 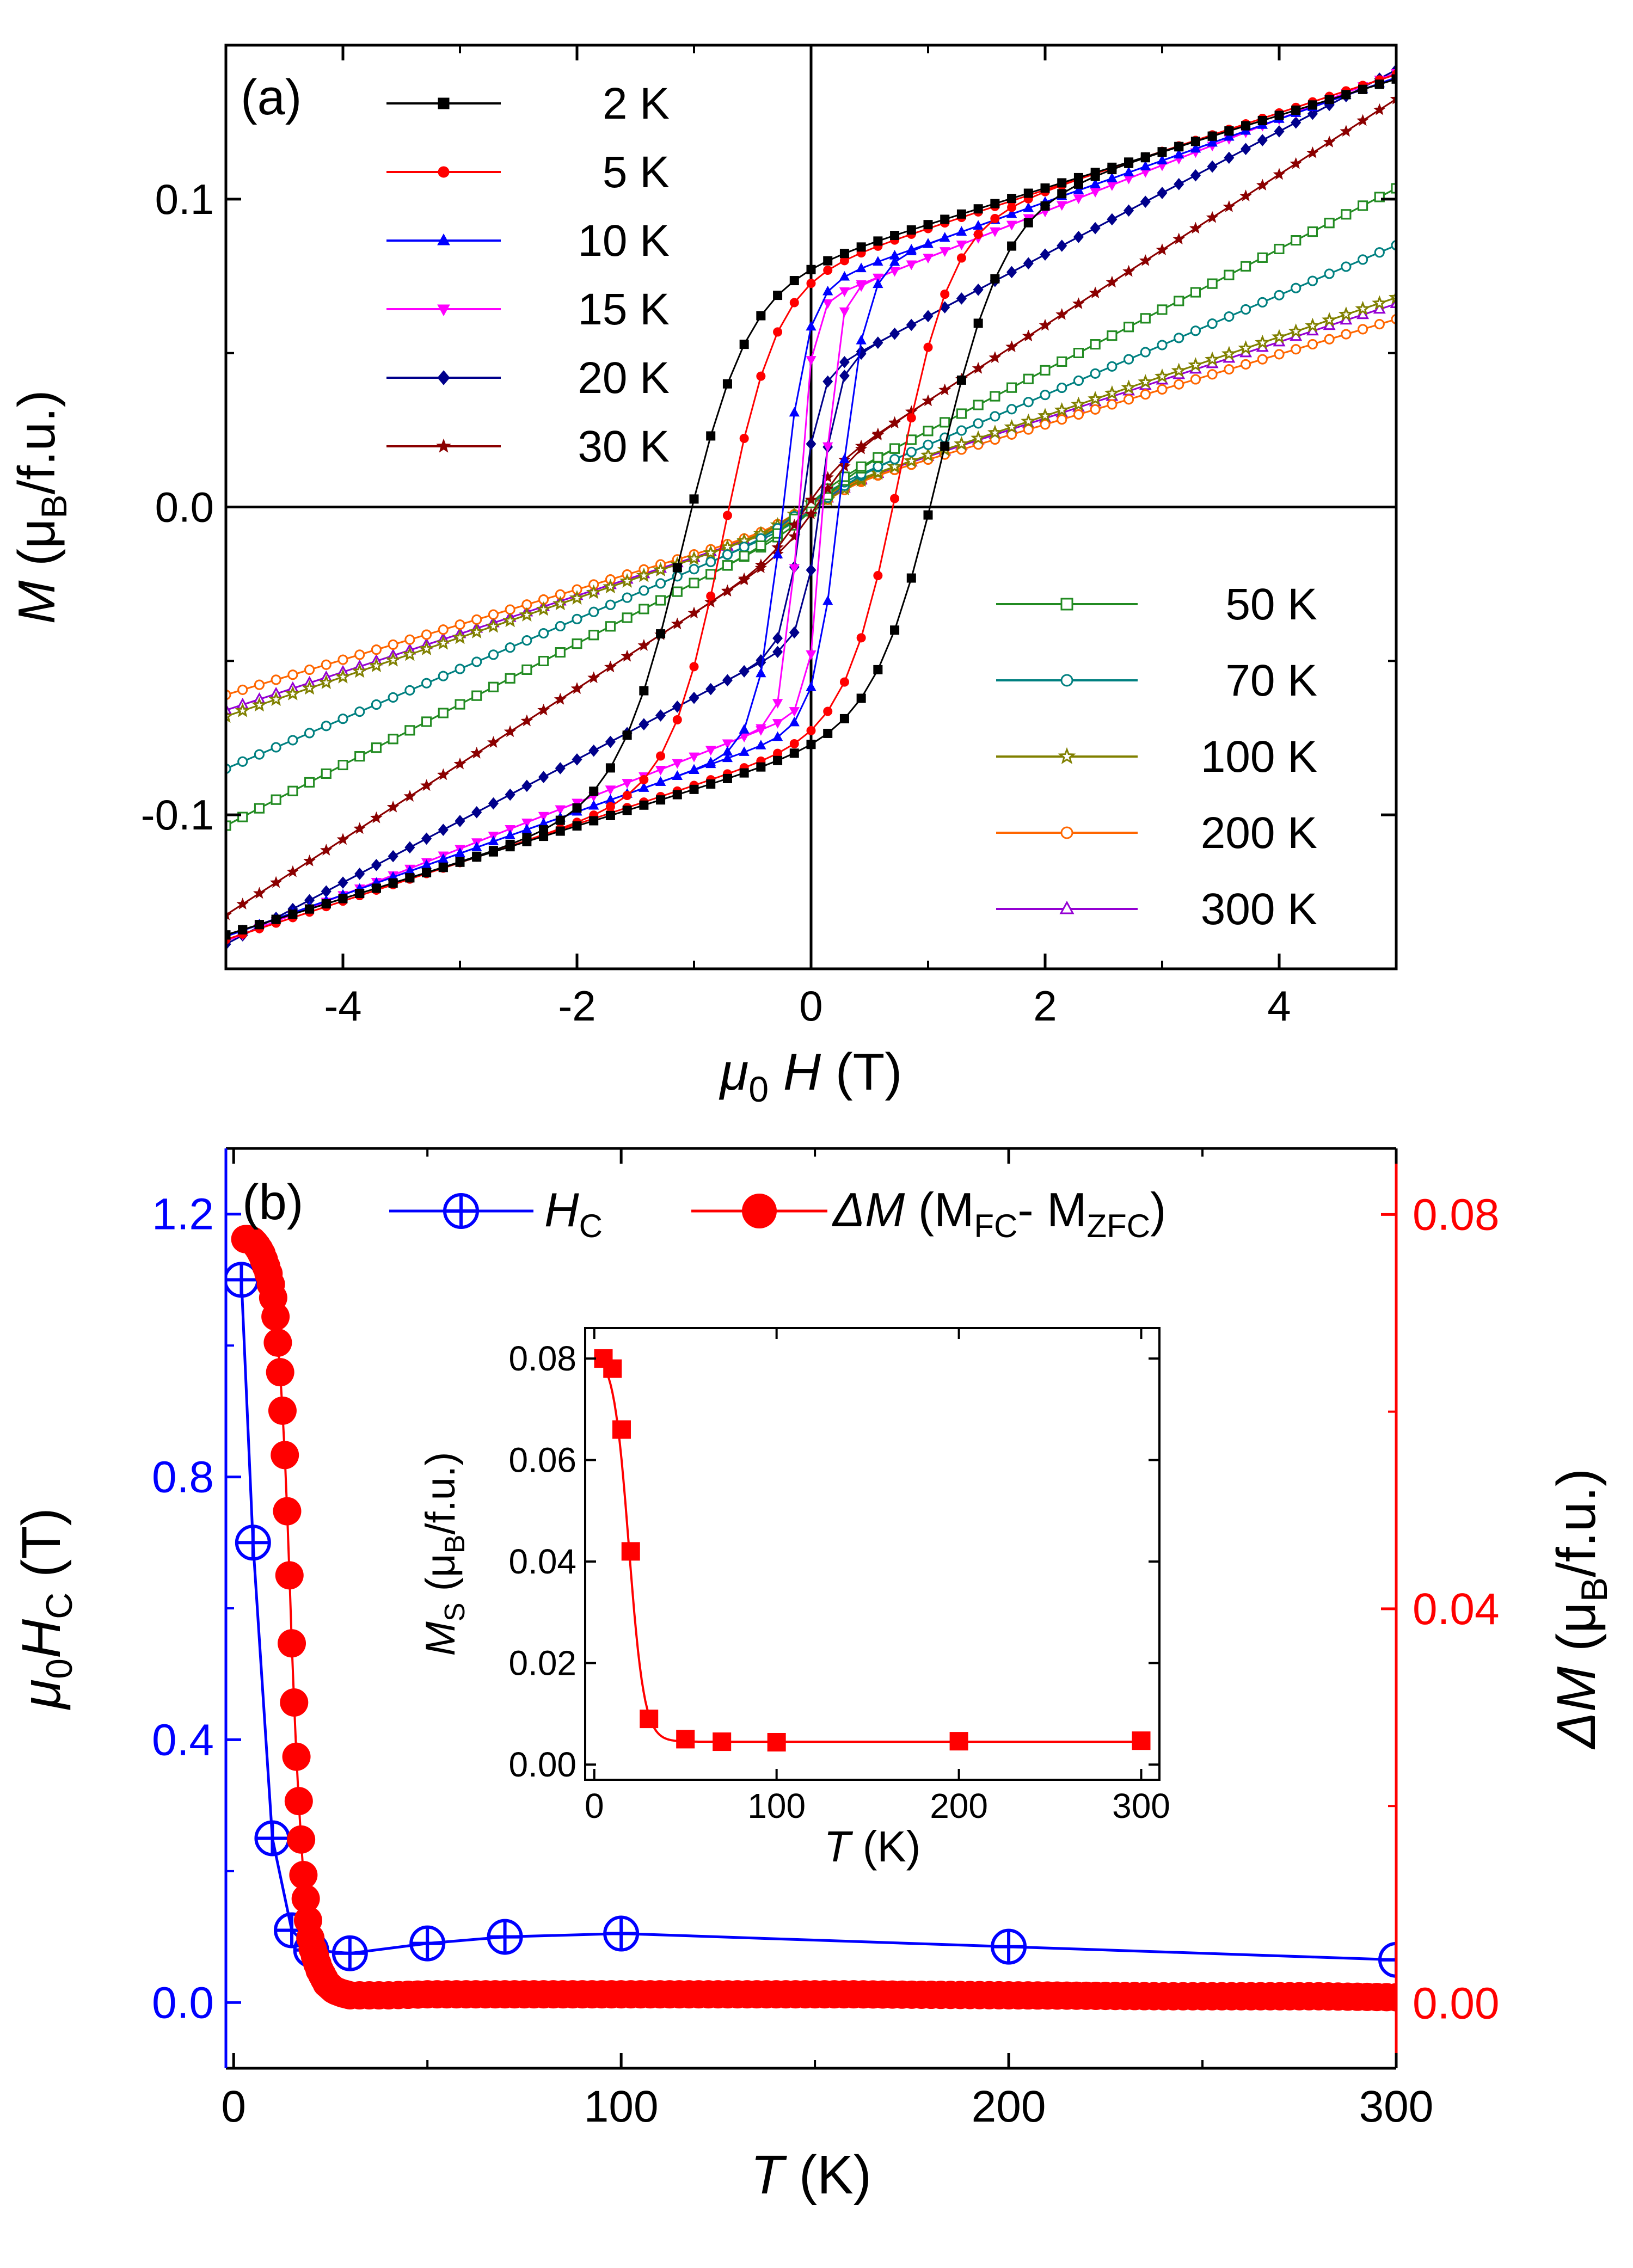 I want to click on panel-label-a: (a), so click(x=271, y=97).